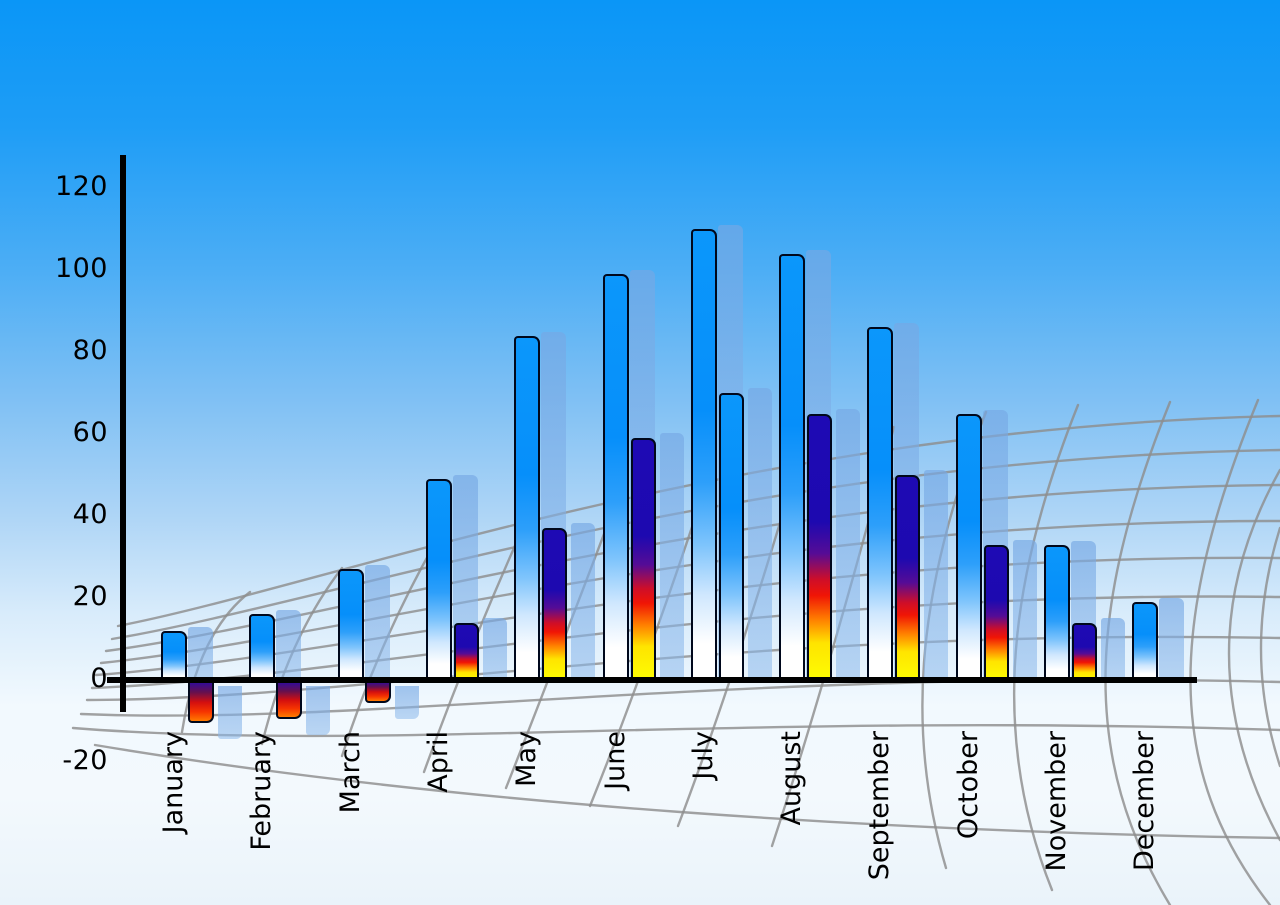  I want to click on bar-april-second, so click(466, 651).